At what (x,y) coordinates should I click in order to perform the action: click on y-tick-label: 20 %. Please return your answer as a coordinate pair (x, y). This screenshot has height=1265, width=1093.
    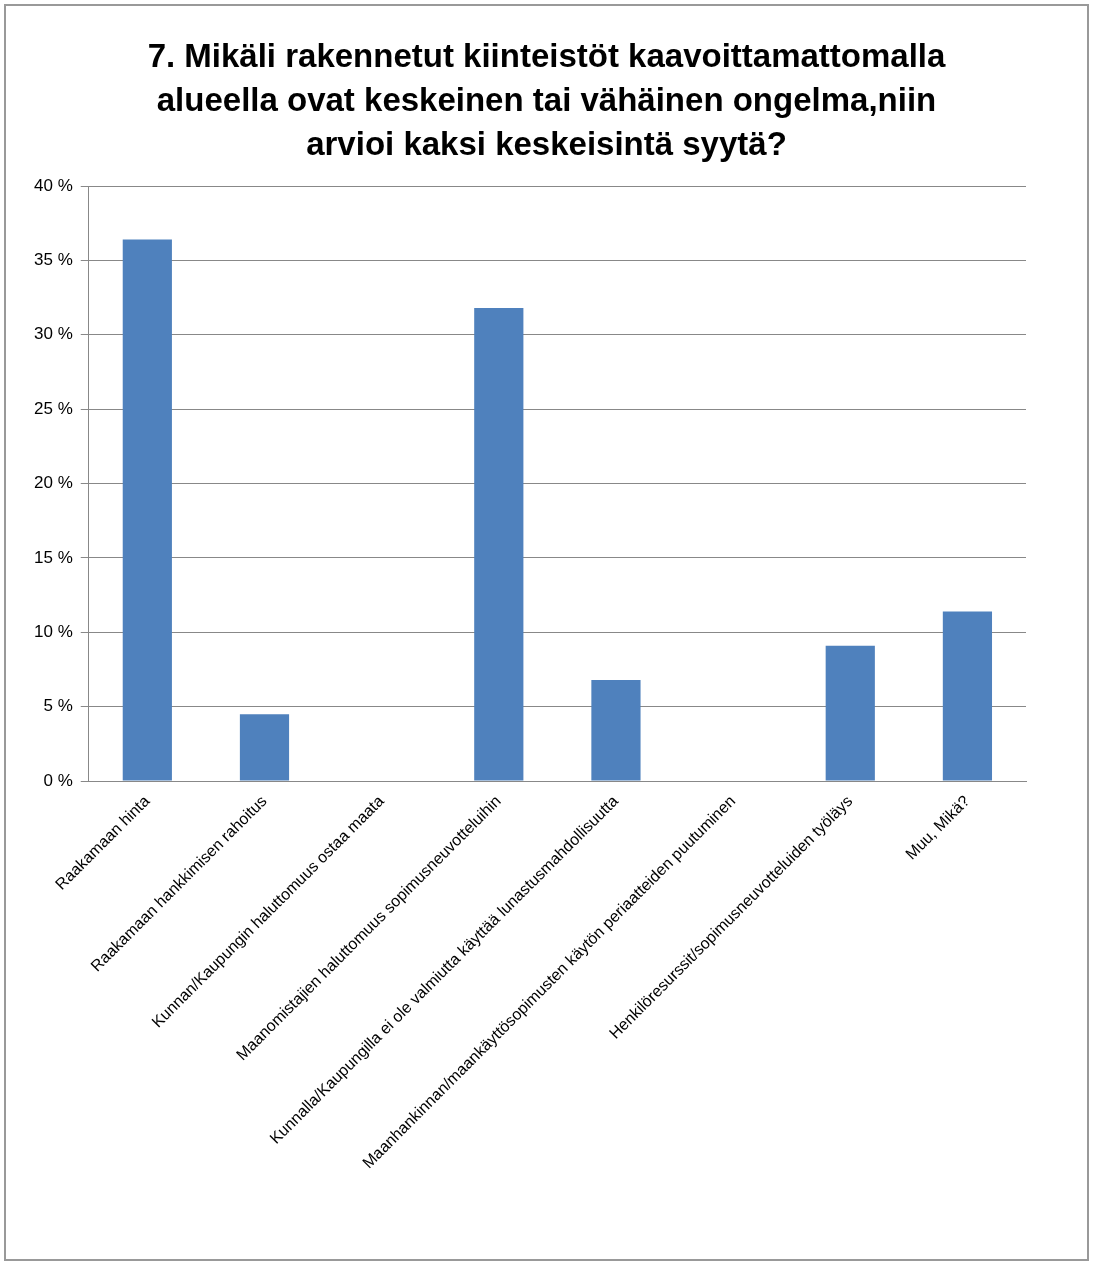
    Looking at the image, I should click on (53, 483).